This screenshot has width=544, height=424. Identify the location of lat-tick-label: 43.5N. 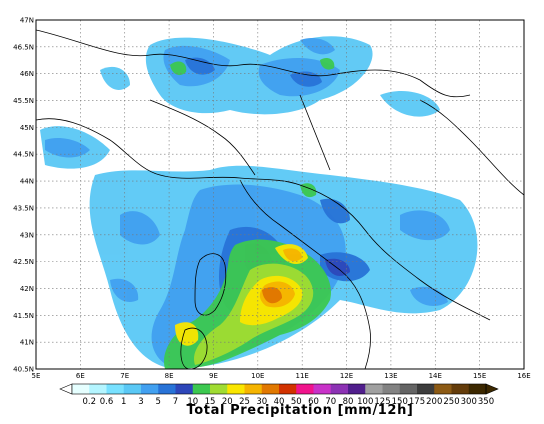
(23, 208).